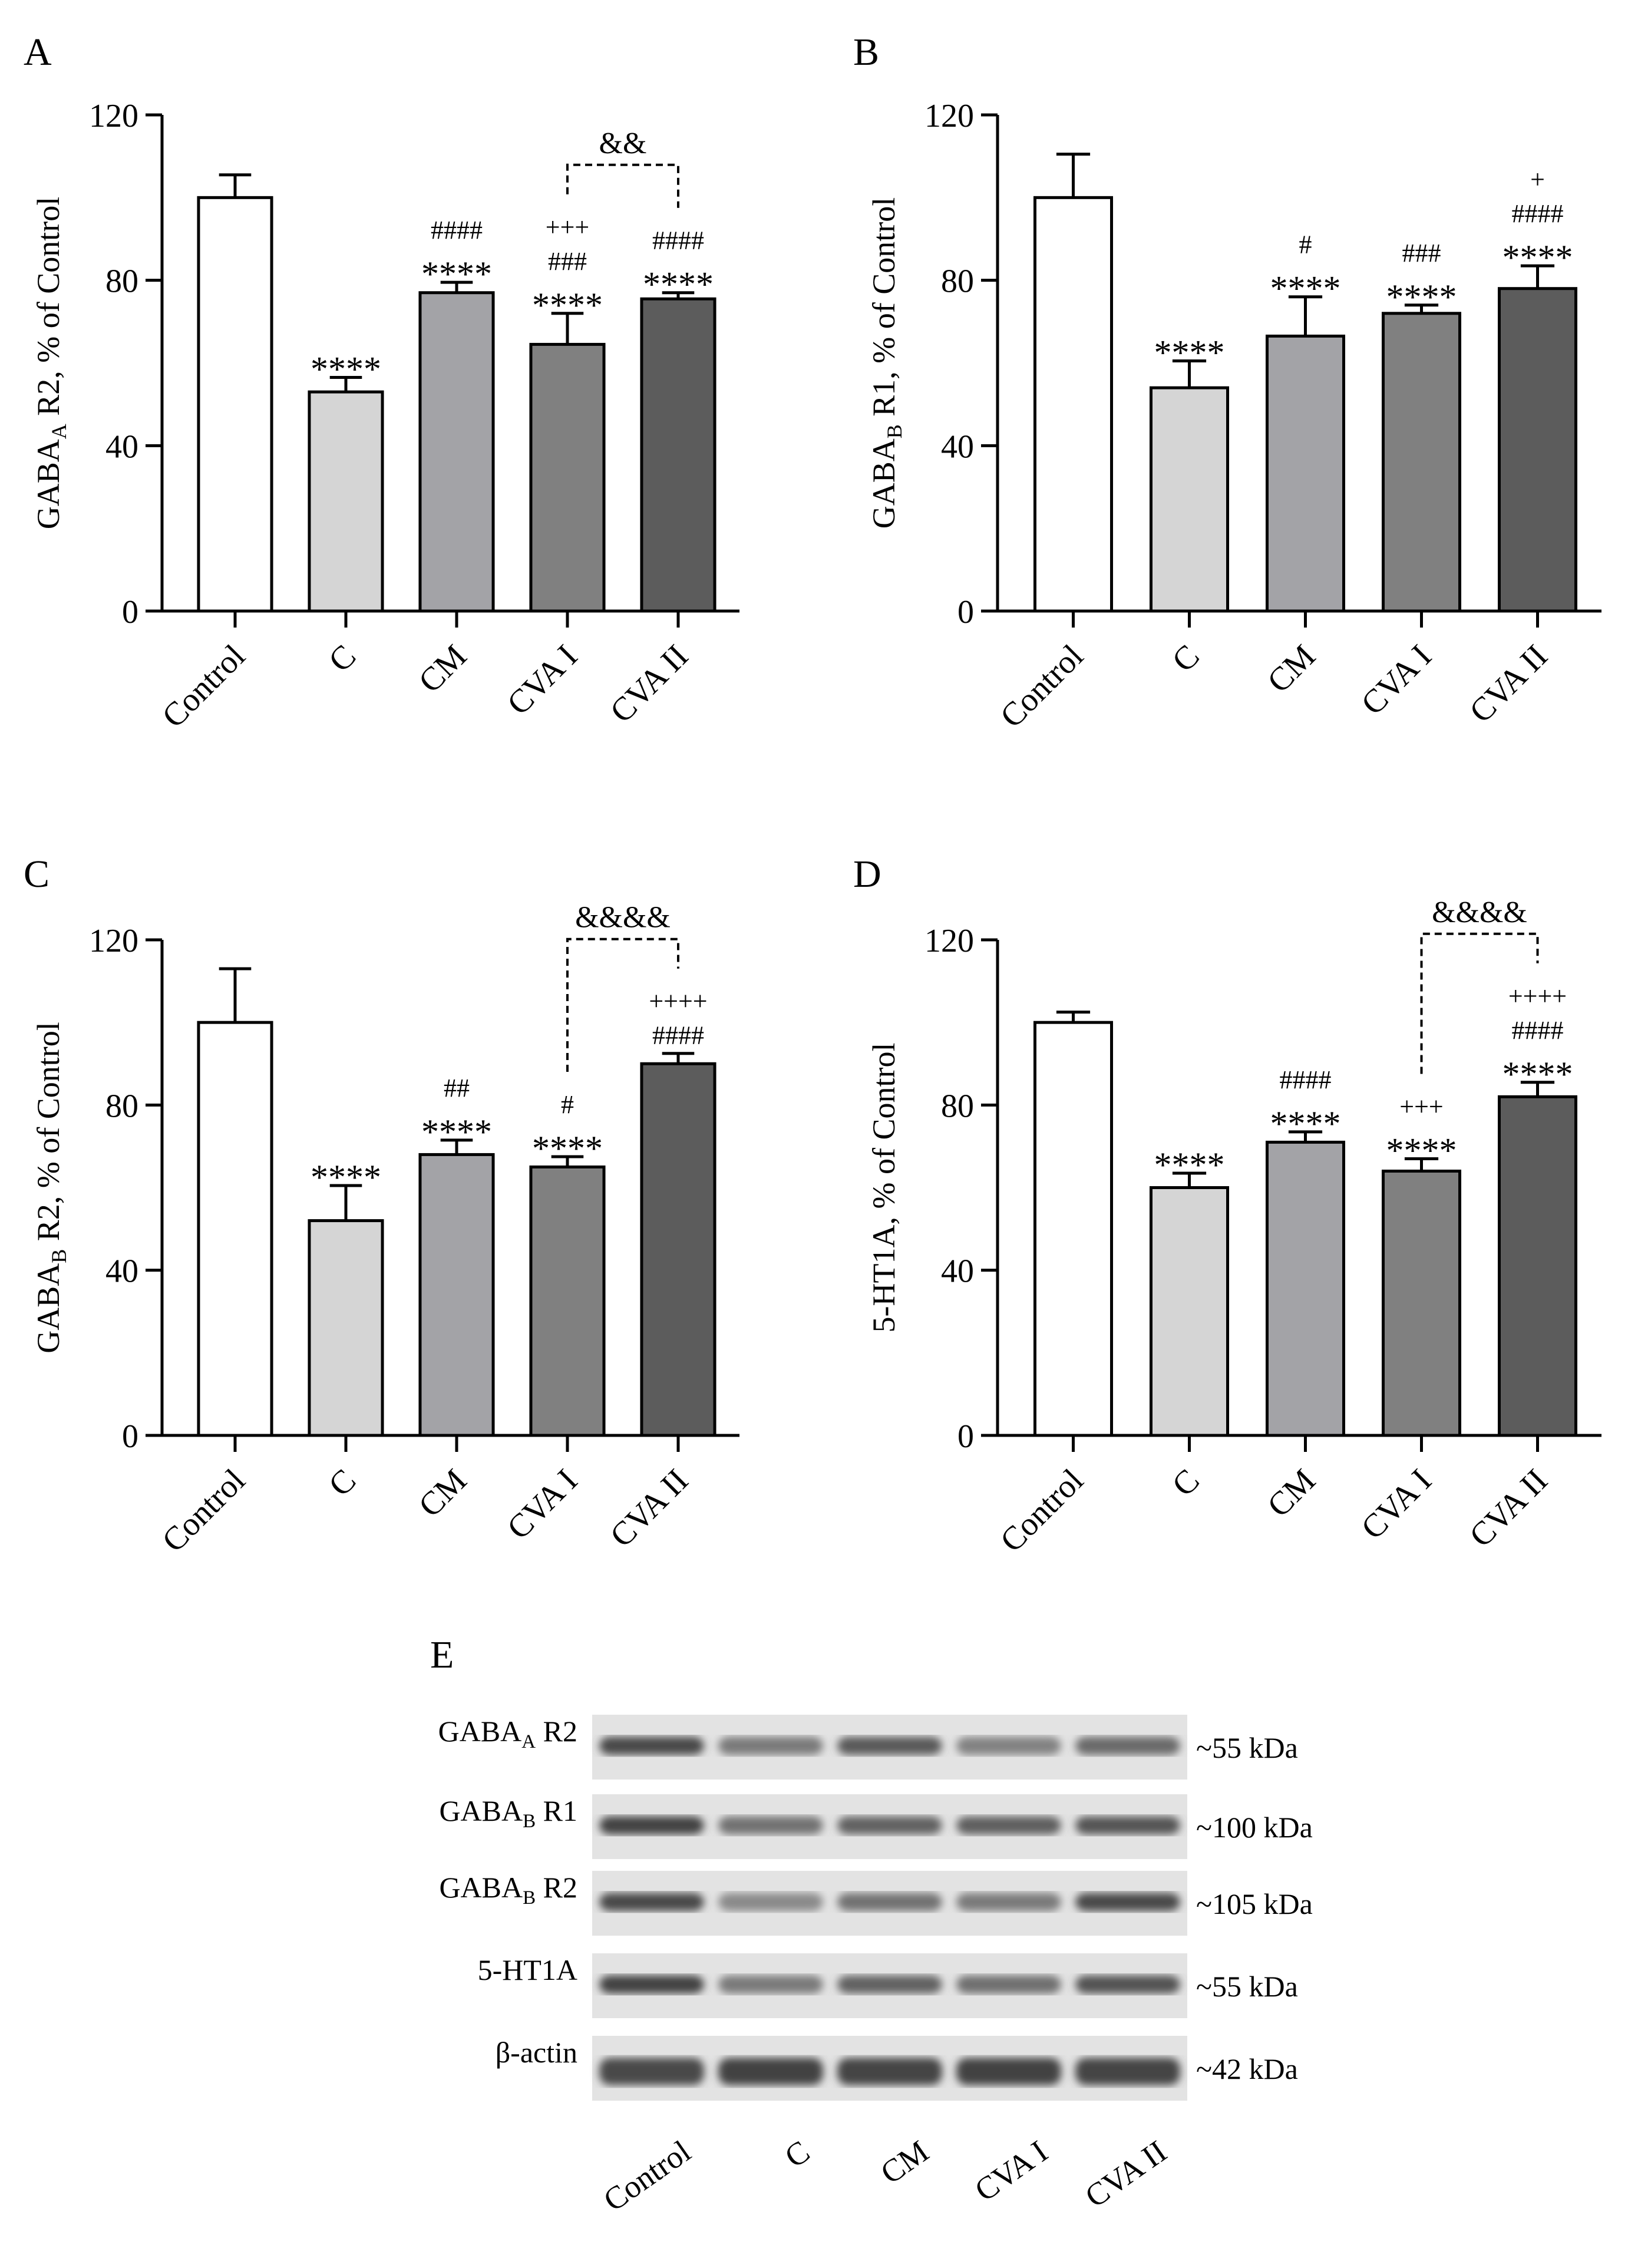 The image size is (1628, 2268). Describe the element at coordinates (38, 52) in the screenshot. I see `panel-label: A` at that location.